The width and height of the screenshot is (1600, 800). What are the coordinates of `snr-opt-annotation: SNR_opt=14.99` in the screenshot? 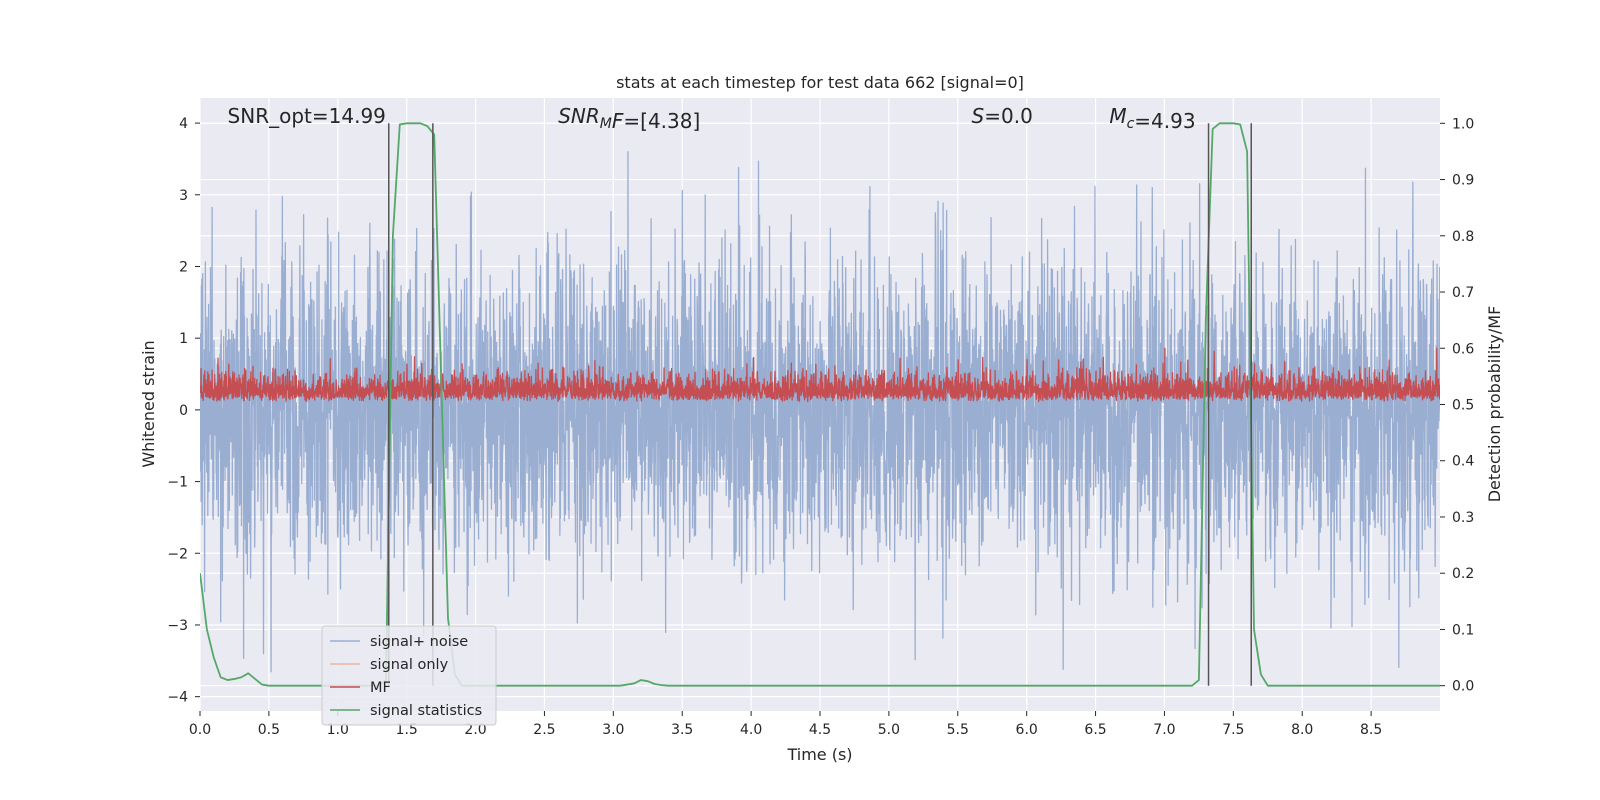 It's located at (307, 116).